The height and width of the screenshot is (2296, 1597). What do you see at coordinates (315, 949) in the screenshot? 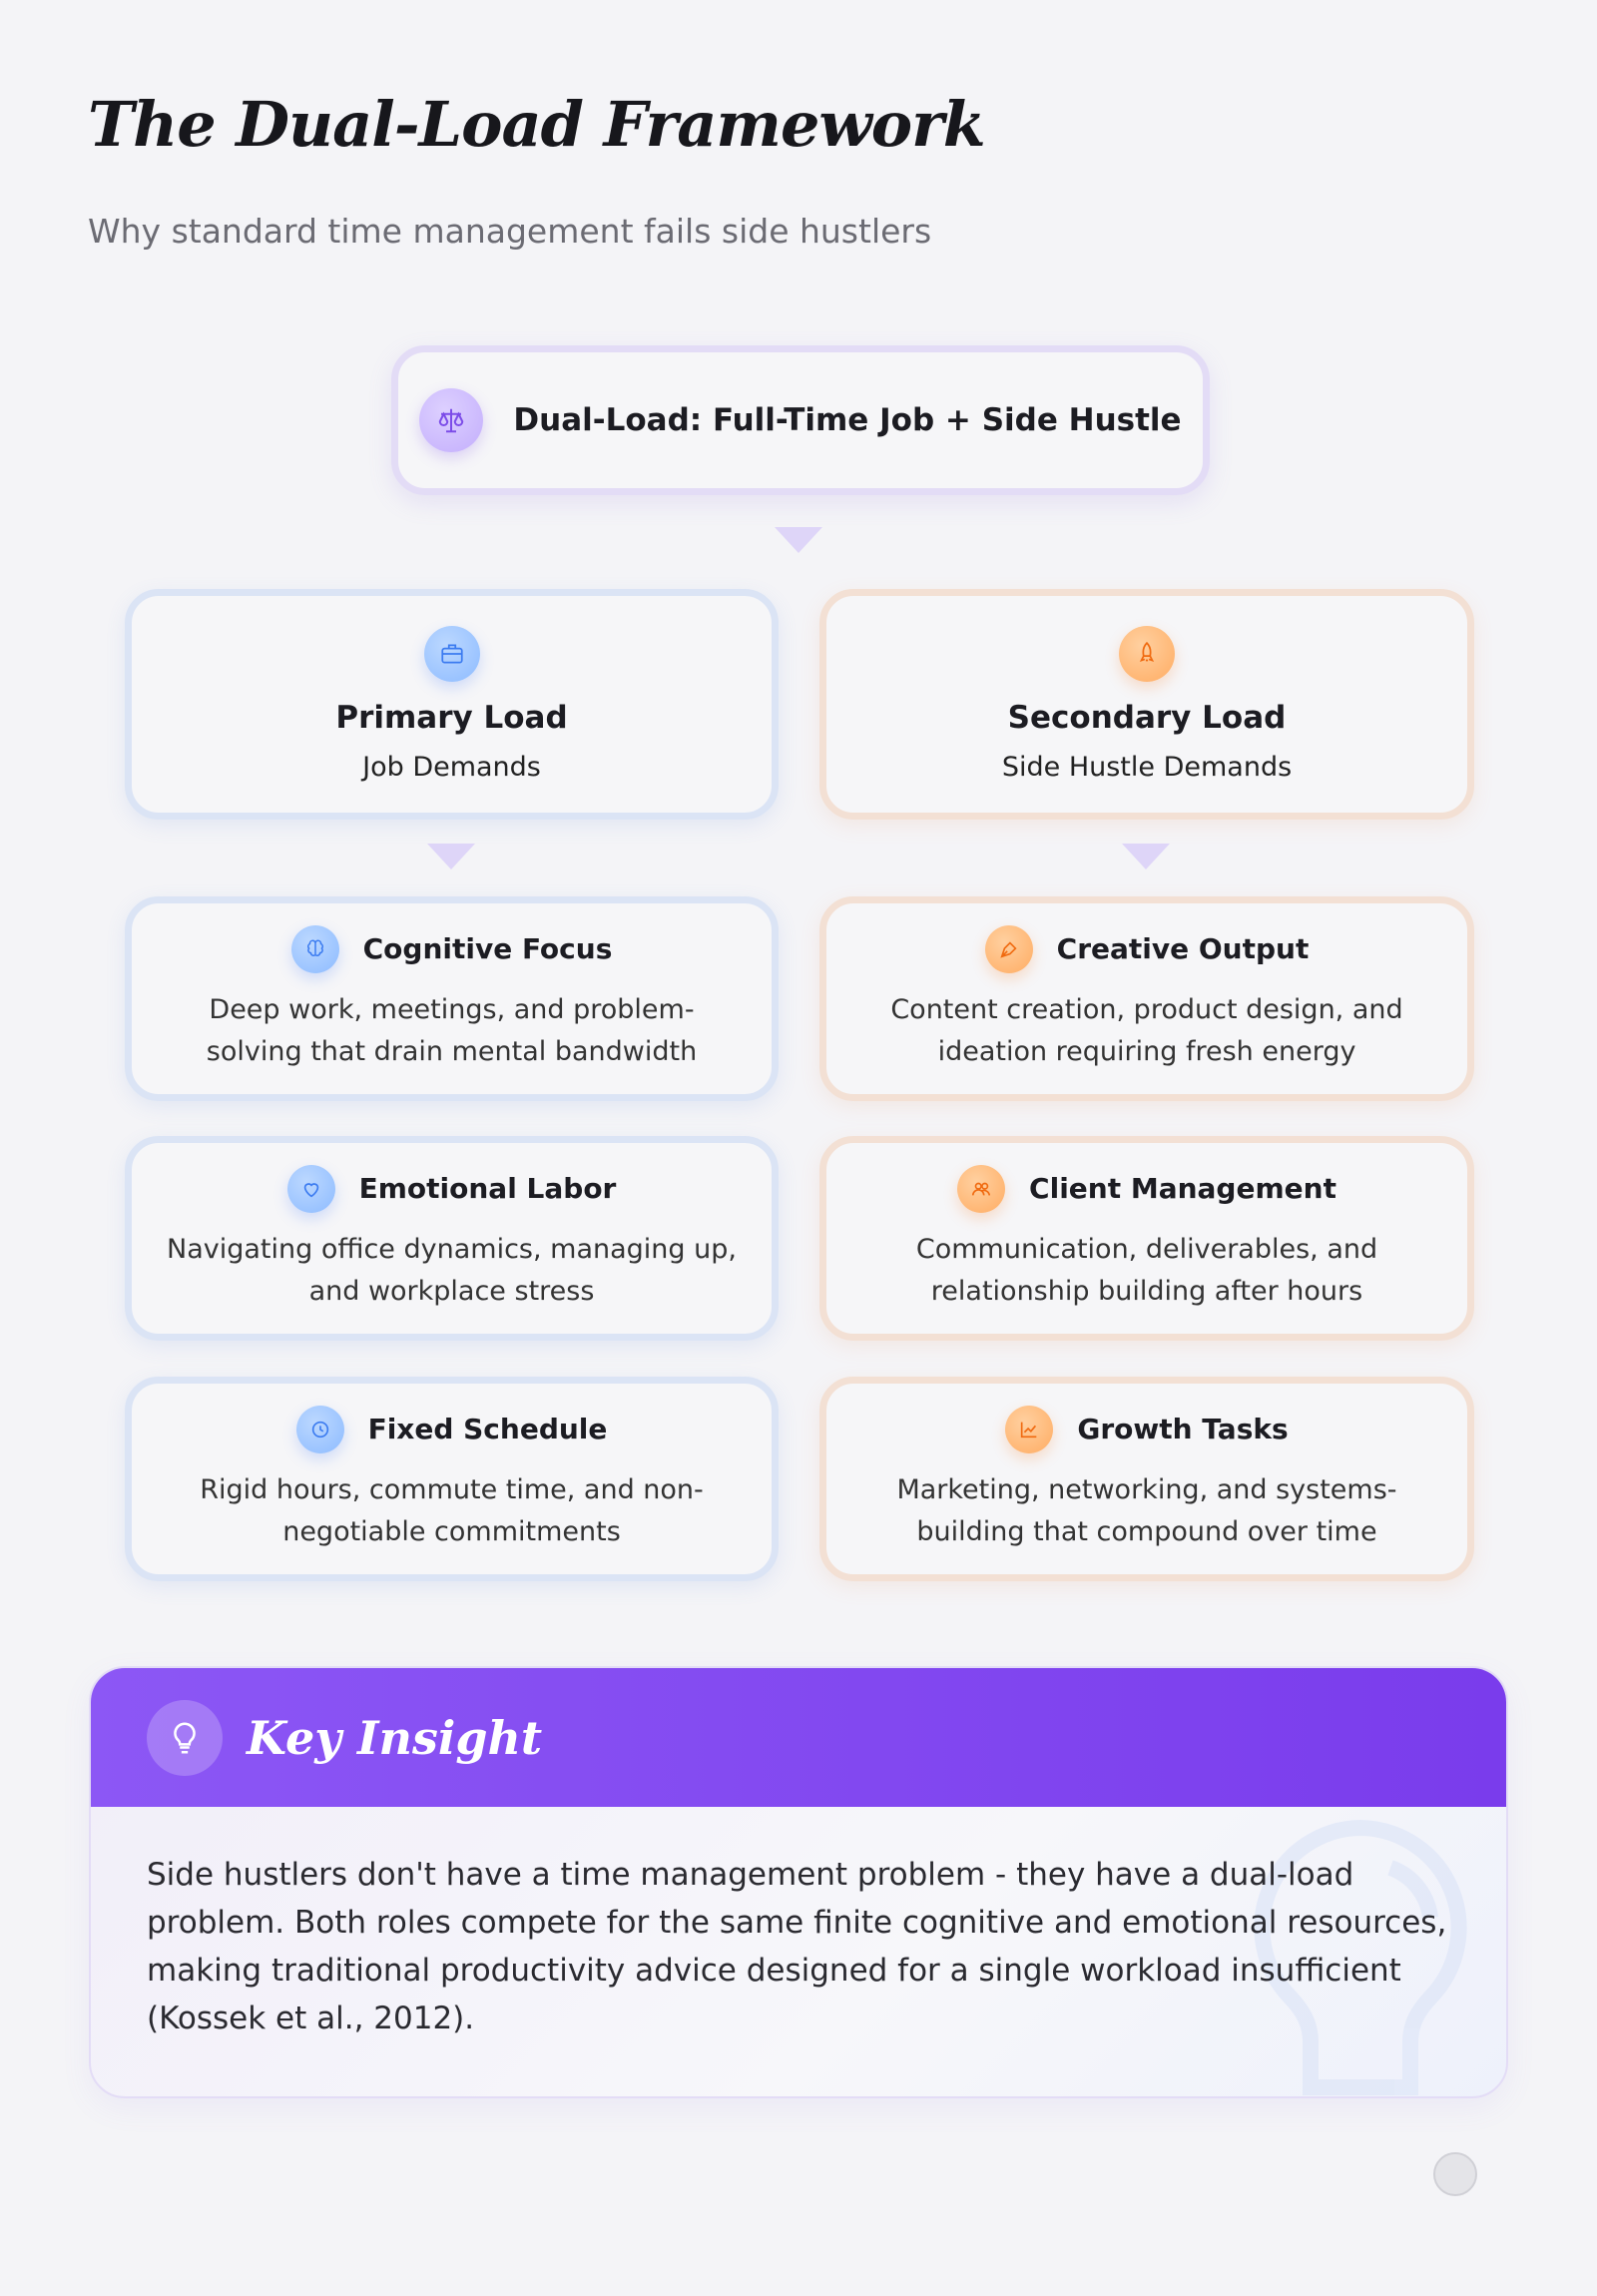
I see `brain-icon` at bounding box center [315, 949].